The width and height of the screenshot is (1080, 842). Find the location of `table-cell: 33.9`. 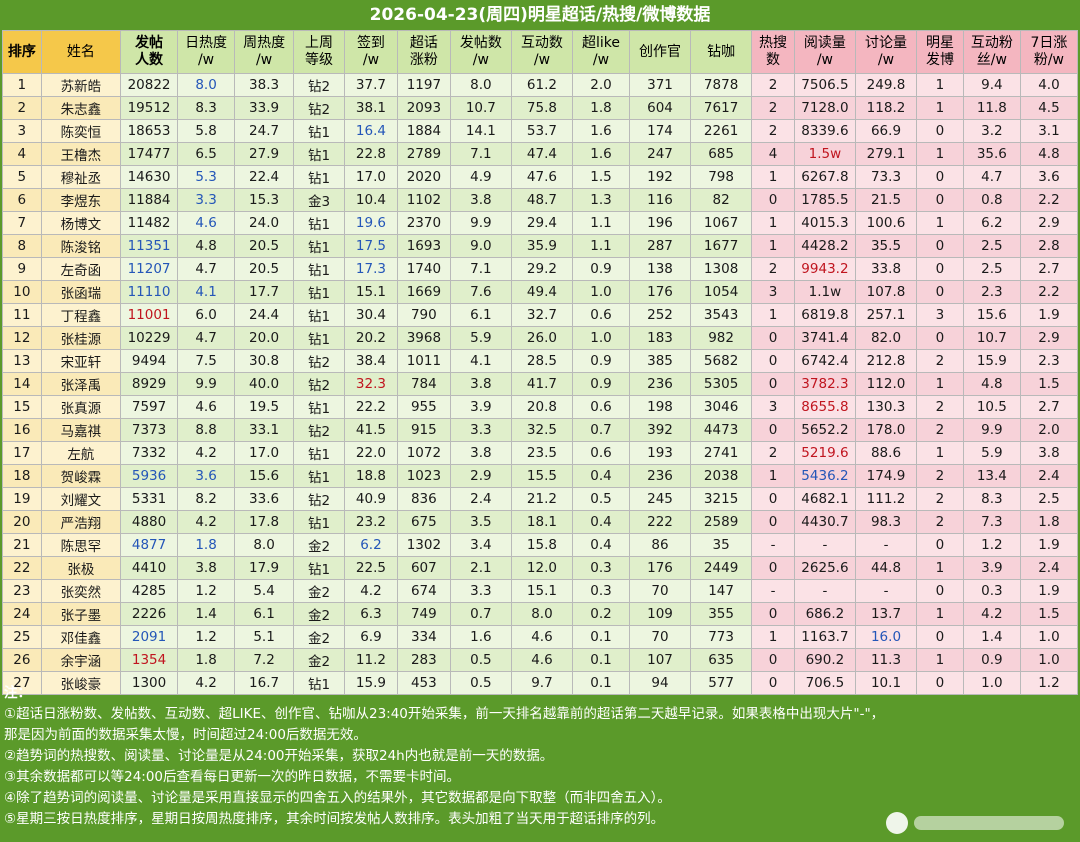

table-cell: 33.9 is located at coordinates (264, 108).